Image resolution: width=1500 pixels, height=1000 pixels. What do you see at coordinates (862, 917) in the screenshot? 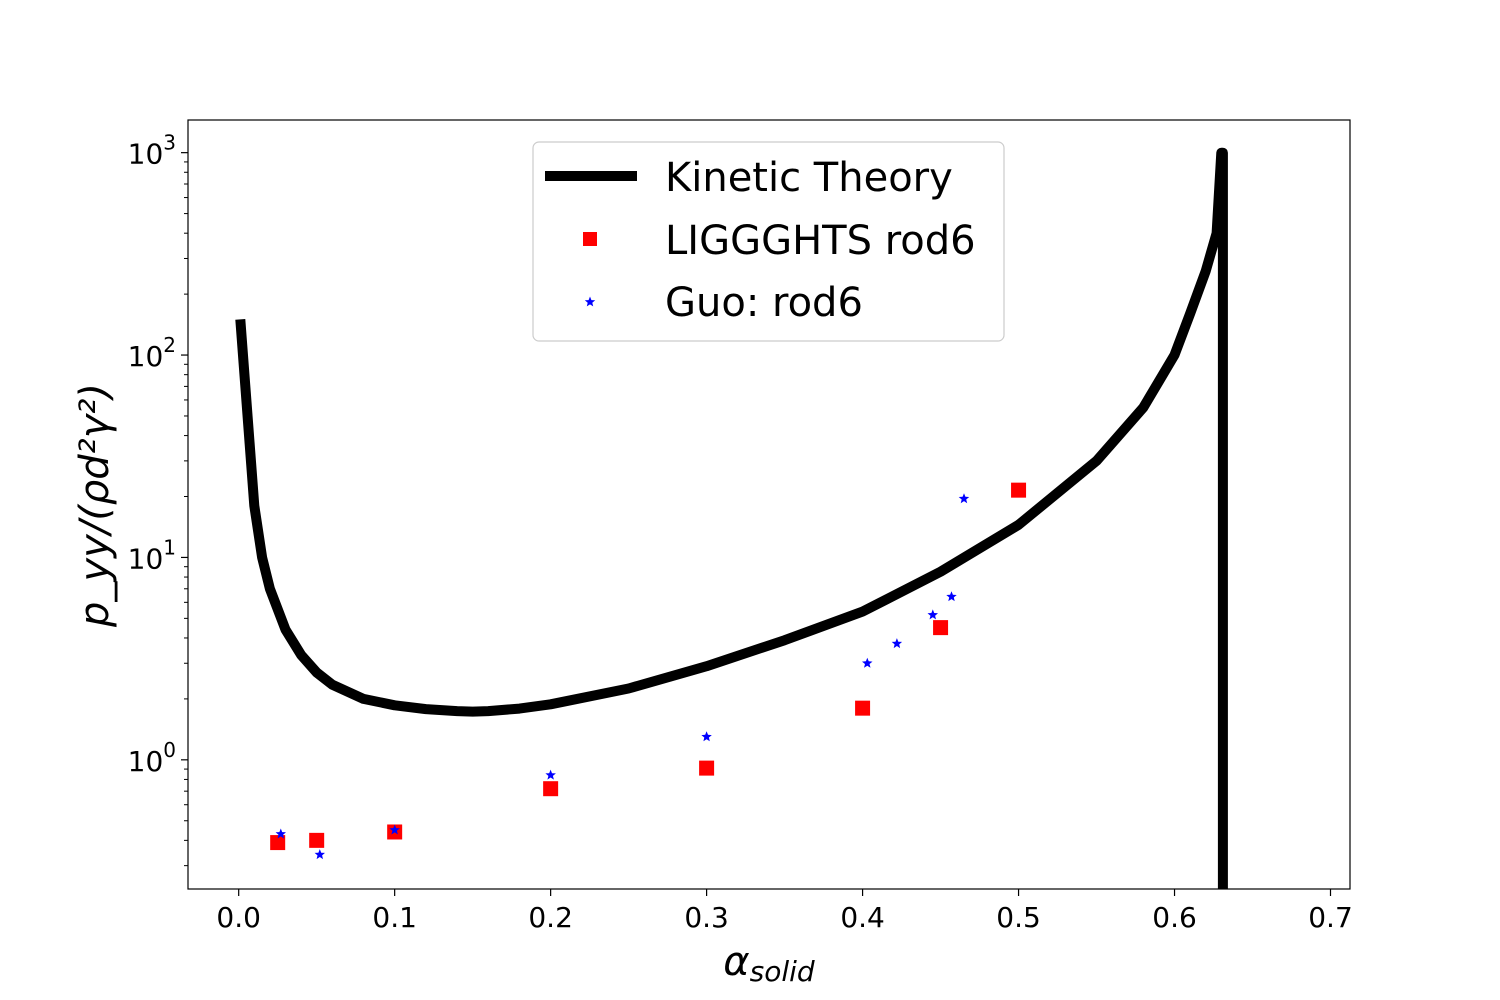
I see `x-tick-label: 0.4` at bounding box center [862, 917].